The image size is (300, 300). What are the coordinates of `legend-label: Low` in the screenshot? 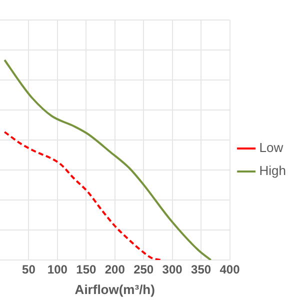 It's located at (271, 148).